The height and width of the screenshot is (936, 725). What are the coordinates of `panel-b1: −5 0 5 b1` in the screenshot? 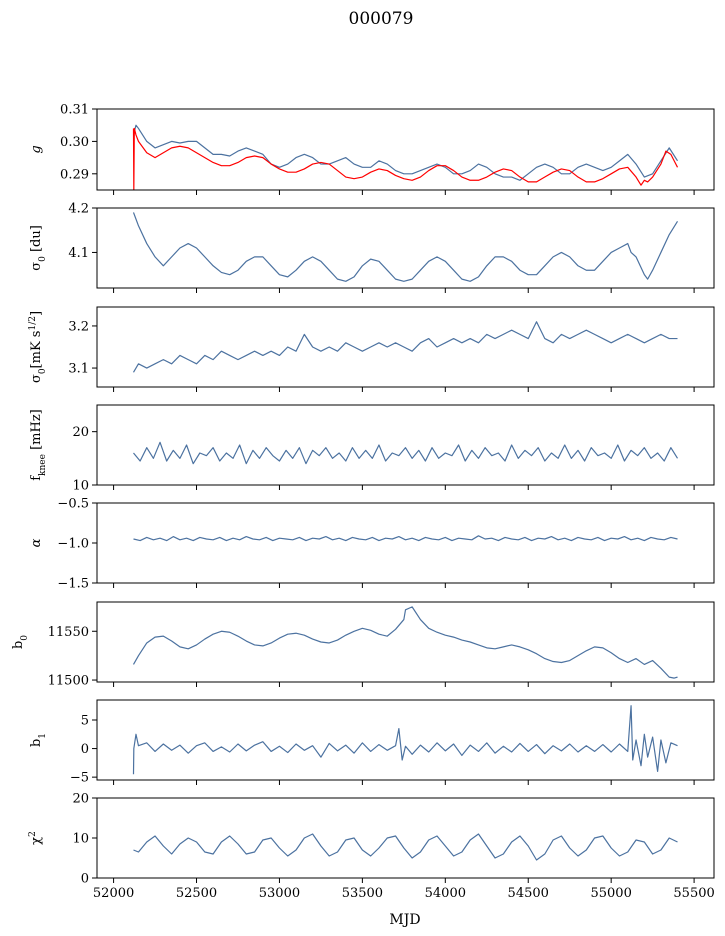 It's located at (372, 742).